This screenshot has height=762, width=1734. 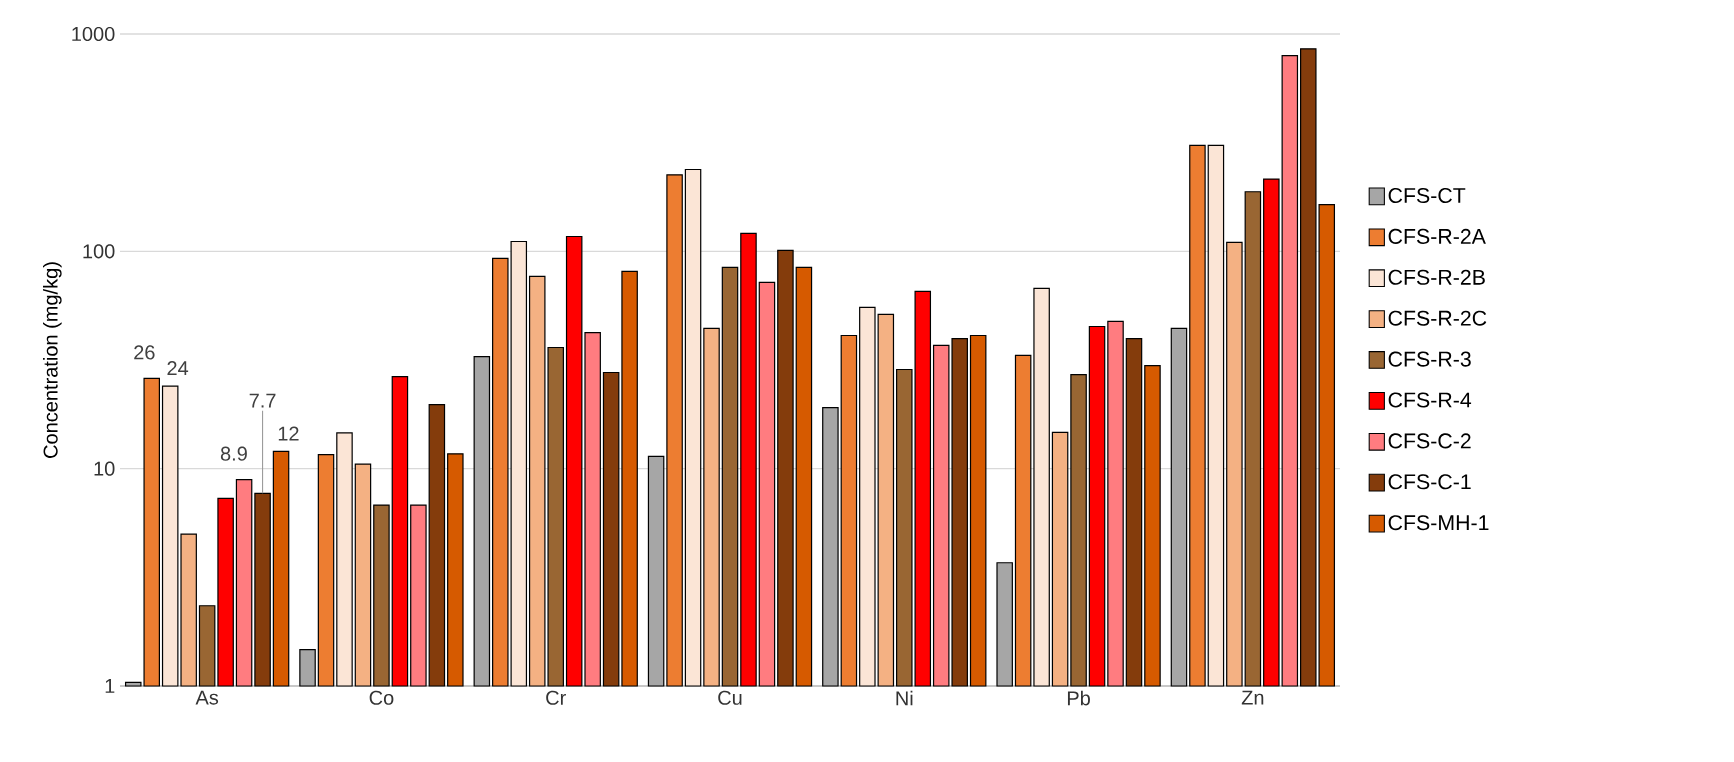 I want to click on x-tick-label: Cr, so click(x=556, y=697).